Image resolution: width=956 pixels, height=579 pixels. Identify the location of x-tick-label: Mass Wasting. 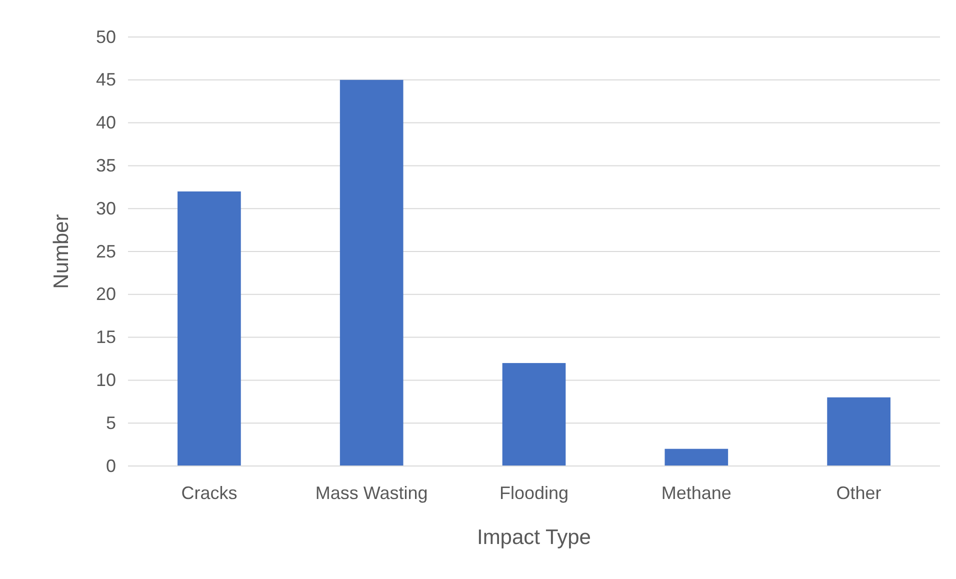
(371, 492).